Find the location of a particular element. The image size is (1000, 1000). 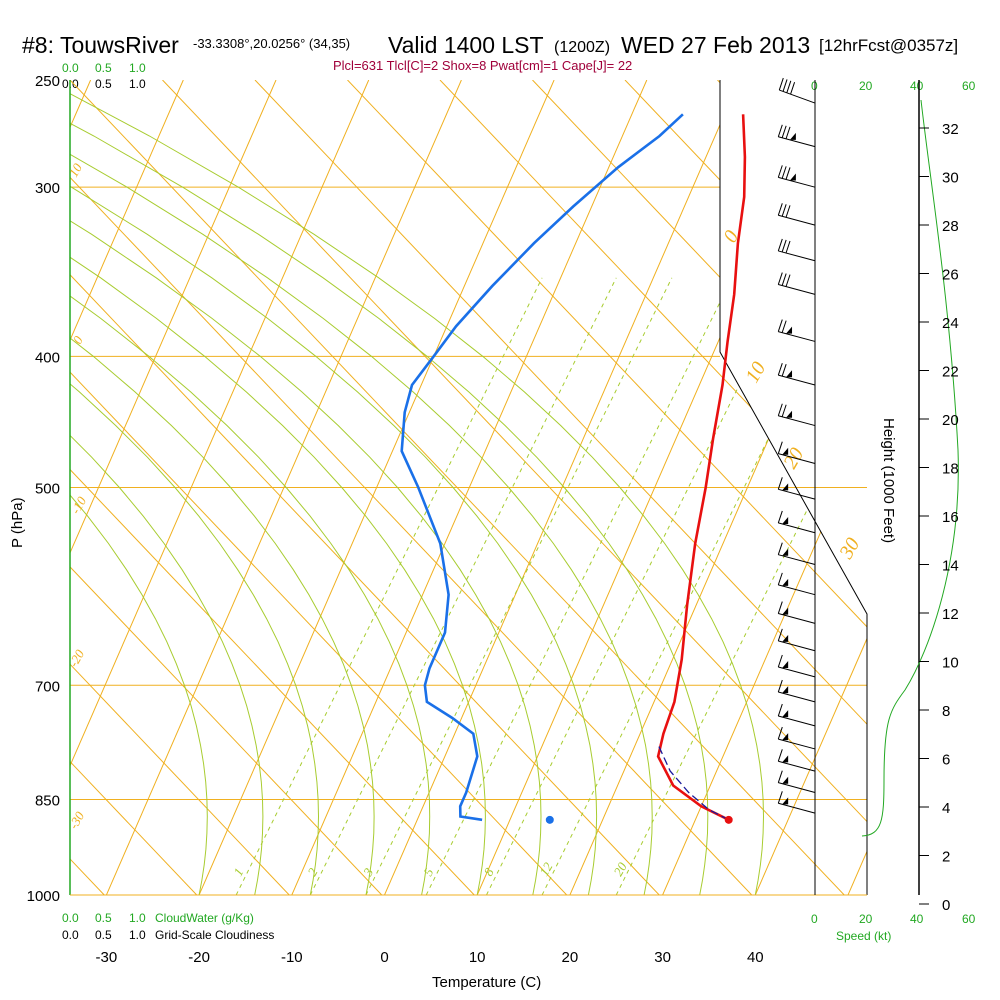

y-axis-title: P (hPa) is located at coordinates (17, 522).